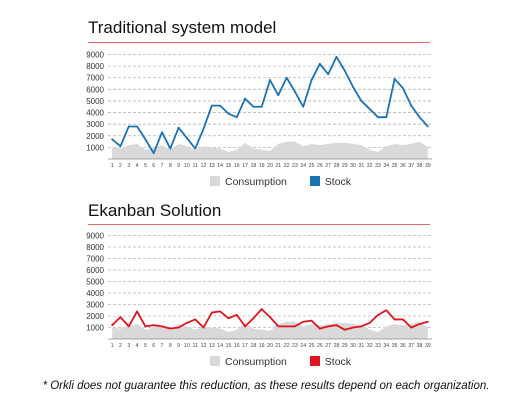  What do you see at coordinates (290, 362) in the screenshot?
I see `legend-ekanban: Consumption Stock` at bounding box center [290, 362].